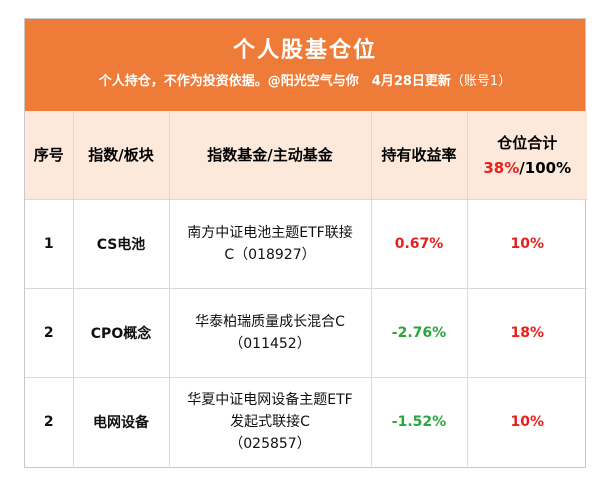  Describe the element at coordinates (545, 168) in the screenshot. I see `position-total-value: /100%` at that location.